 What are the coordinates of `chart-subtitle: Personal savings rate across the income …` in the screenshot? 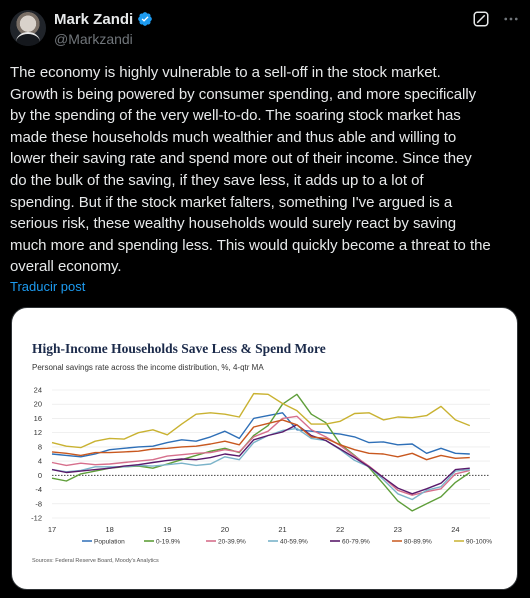 It's located at (148, 367).